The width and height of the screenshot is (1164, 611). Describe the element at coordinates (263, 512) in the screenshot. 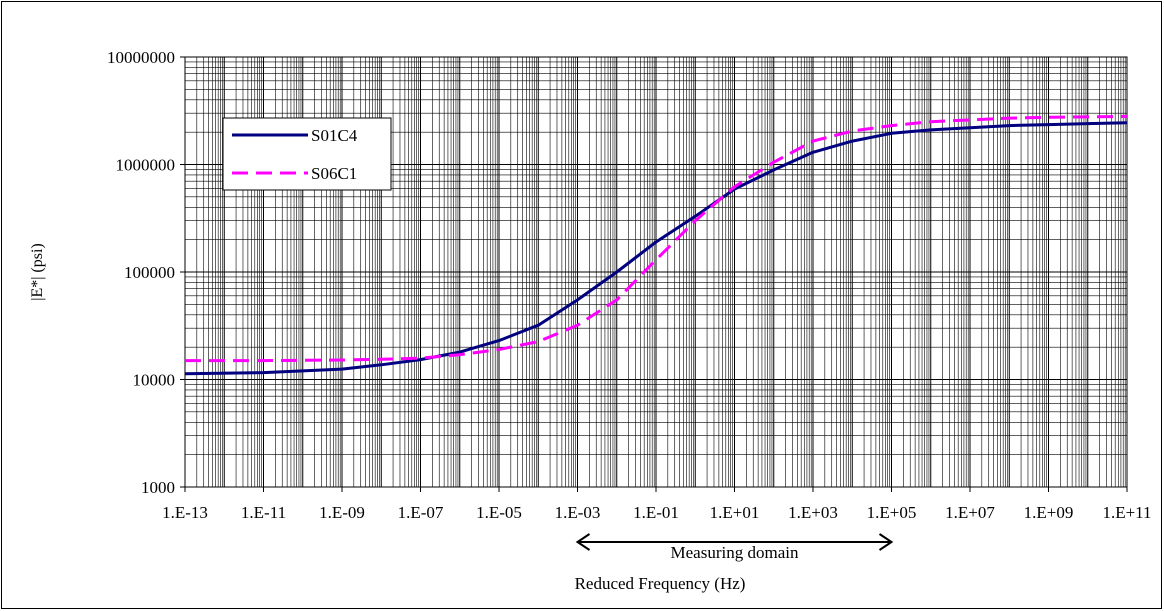

I see `x-tick-label: 1.E-11` at that location.